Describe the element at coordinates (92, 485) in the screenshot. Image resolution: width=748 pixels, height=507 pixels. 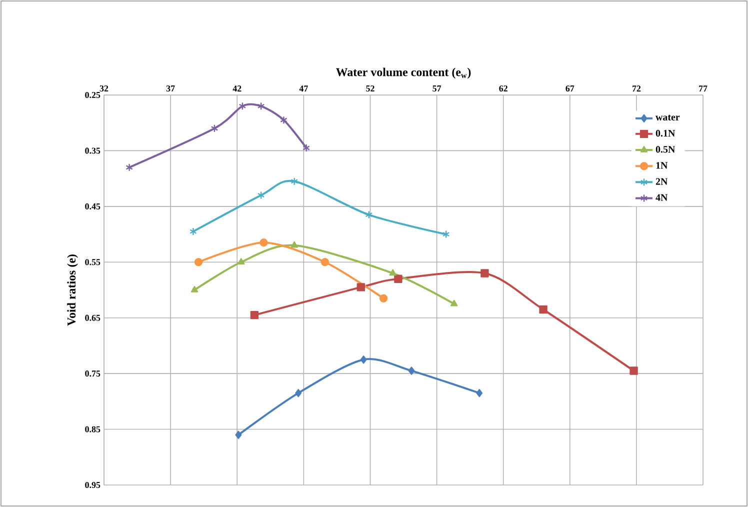
I see `y-tick-label: 0.95` at that location.